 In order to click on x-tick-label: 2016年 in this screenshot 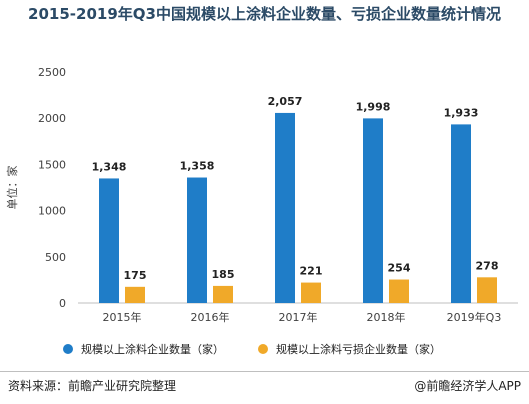, I will do `click(210, 317)`.